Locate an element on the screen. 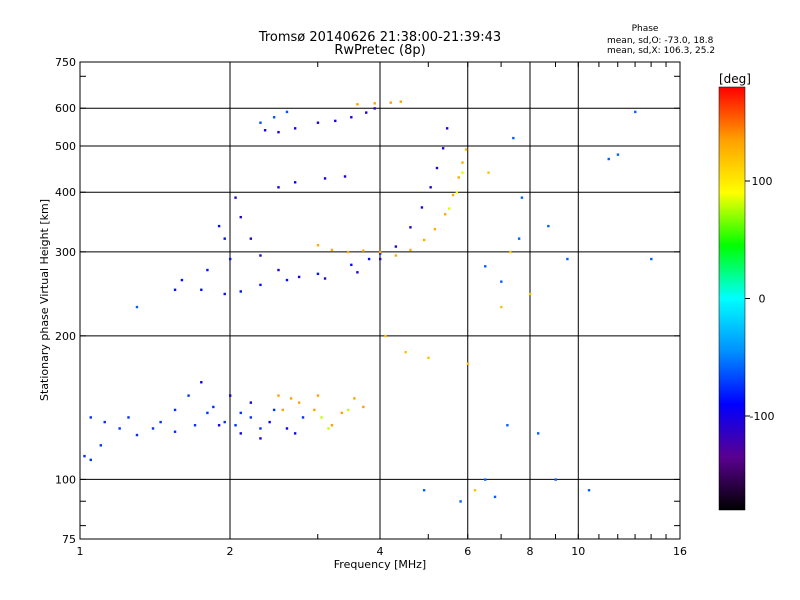 The height and width of the screenshot is (600, 800). phase-mean-x: mean, sd,X: 106.3, 25.2 is located at coordinates (661, 51).